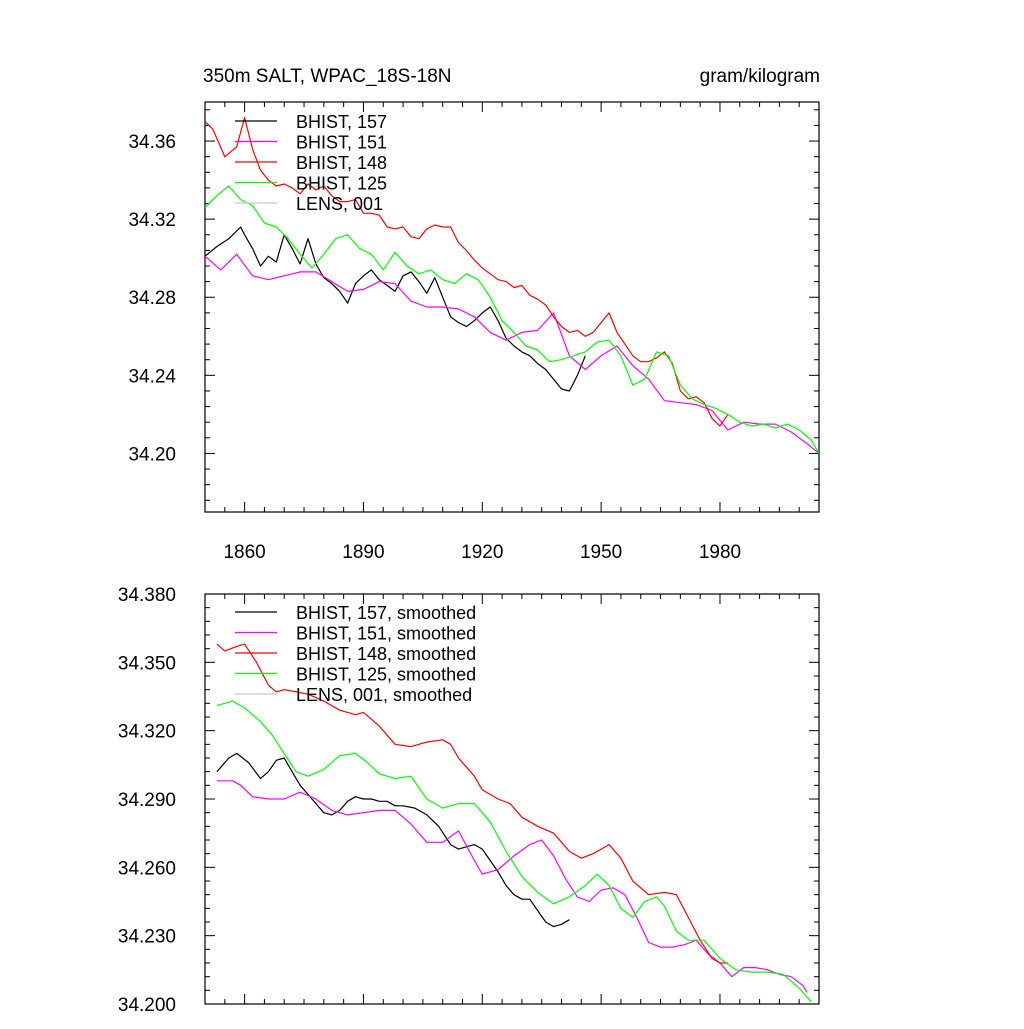 The width and height of the screenshot is (1024, 1029). What do you see at coordinates (147, 937) in the screenshot?
I see `panel2-y-tick-label: 34.230` at bounding box center [147, 937].